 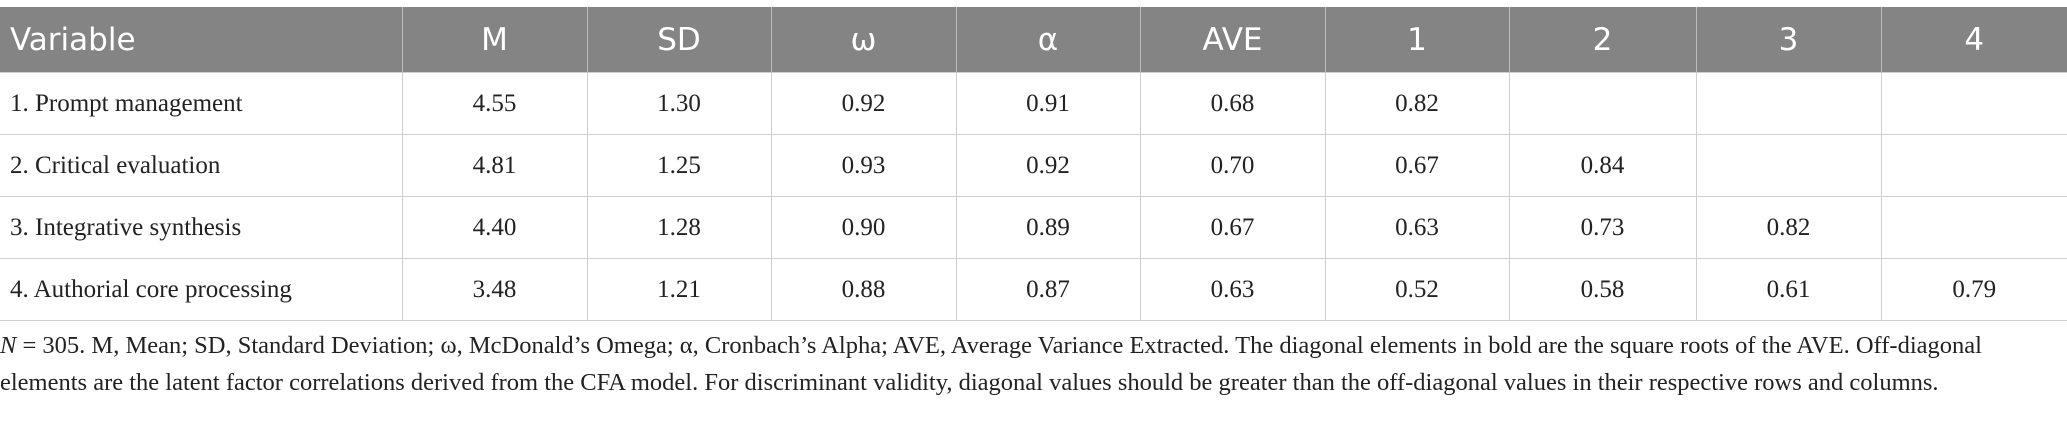 I want to click on header-cell: 1, so click(x=1416, y=40).